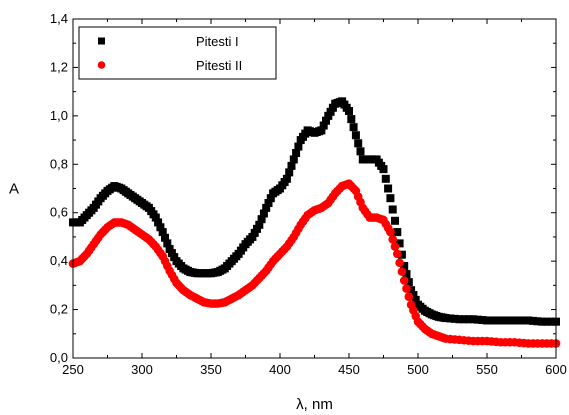  What do you see at coordinates (14, 189) in the screenshot?
I see `y-axis-label: A` at bounding box center [14, 189].